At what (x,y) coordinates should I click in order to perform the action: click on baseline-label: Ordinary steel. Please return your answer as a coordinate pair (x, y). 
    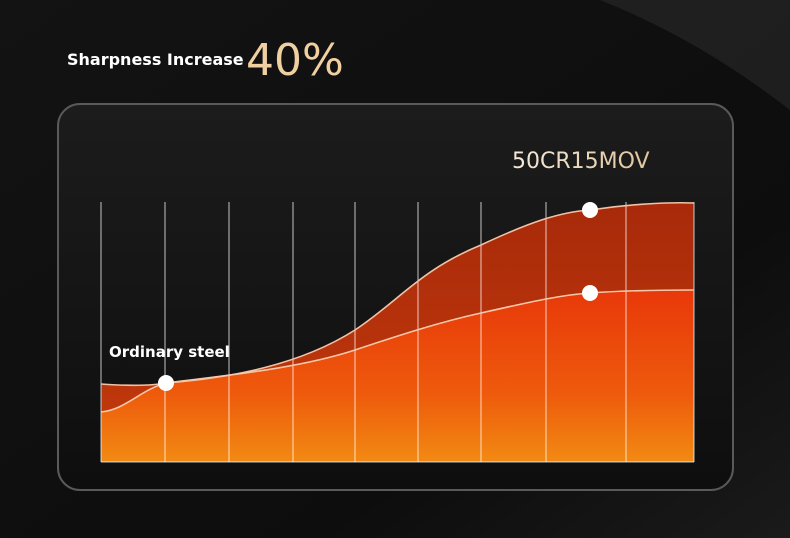
    Looking at the image, I should click on (169, 352).